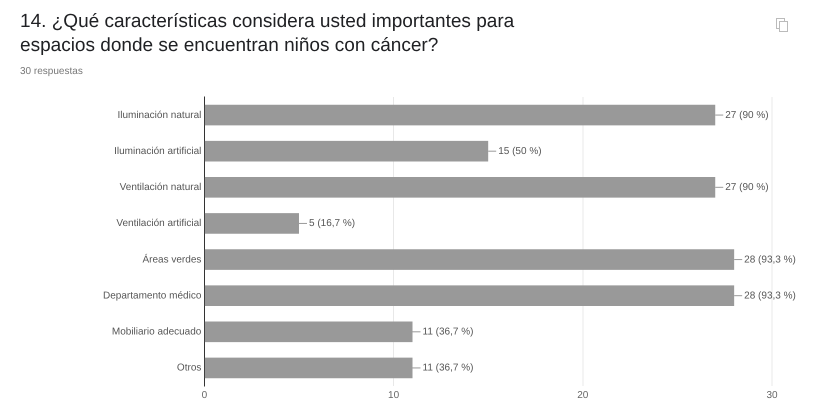 The image size is (822, 410). Describe the element at coordinates (189, 368) in the screenshot. I see `y-tick-label: Otros` at that location.